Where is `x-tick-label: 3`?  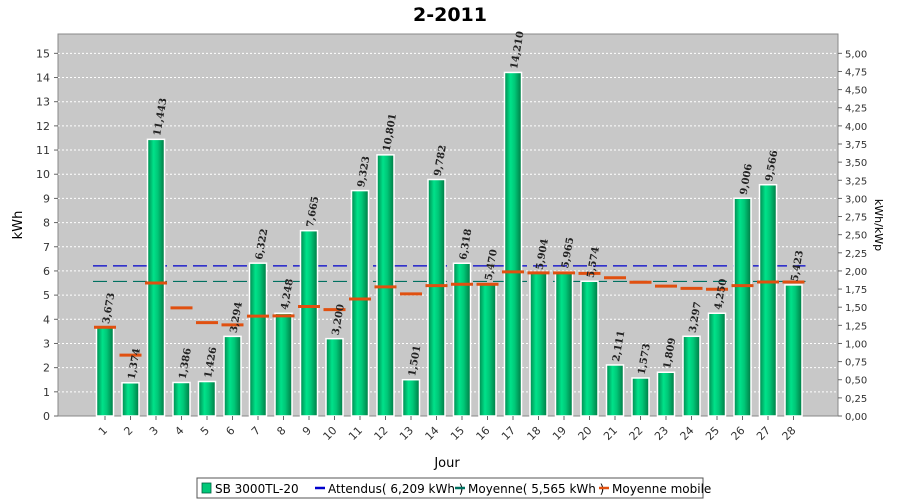
x-tick-label: 3 is located at coordinates (154, 431).